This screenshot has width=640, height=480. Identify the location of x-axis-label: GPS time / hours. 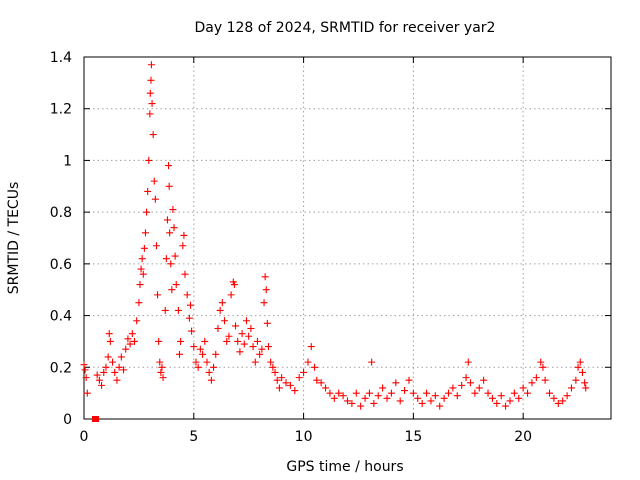
(344, 467).